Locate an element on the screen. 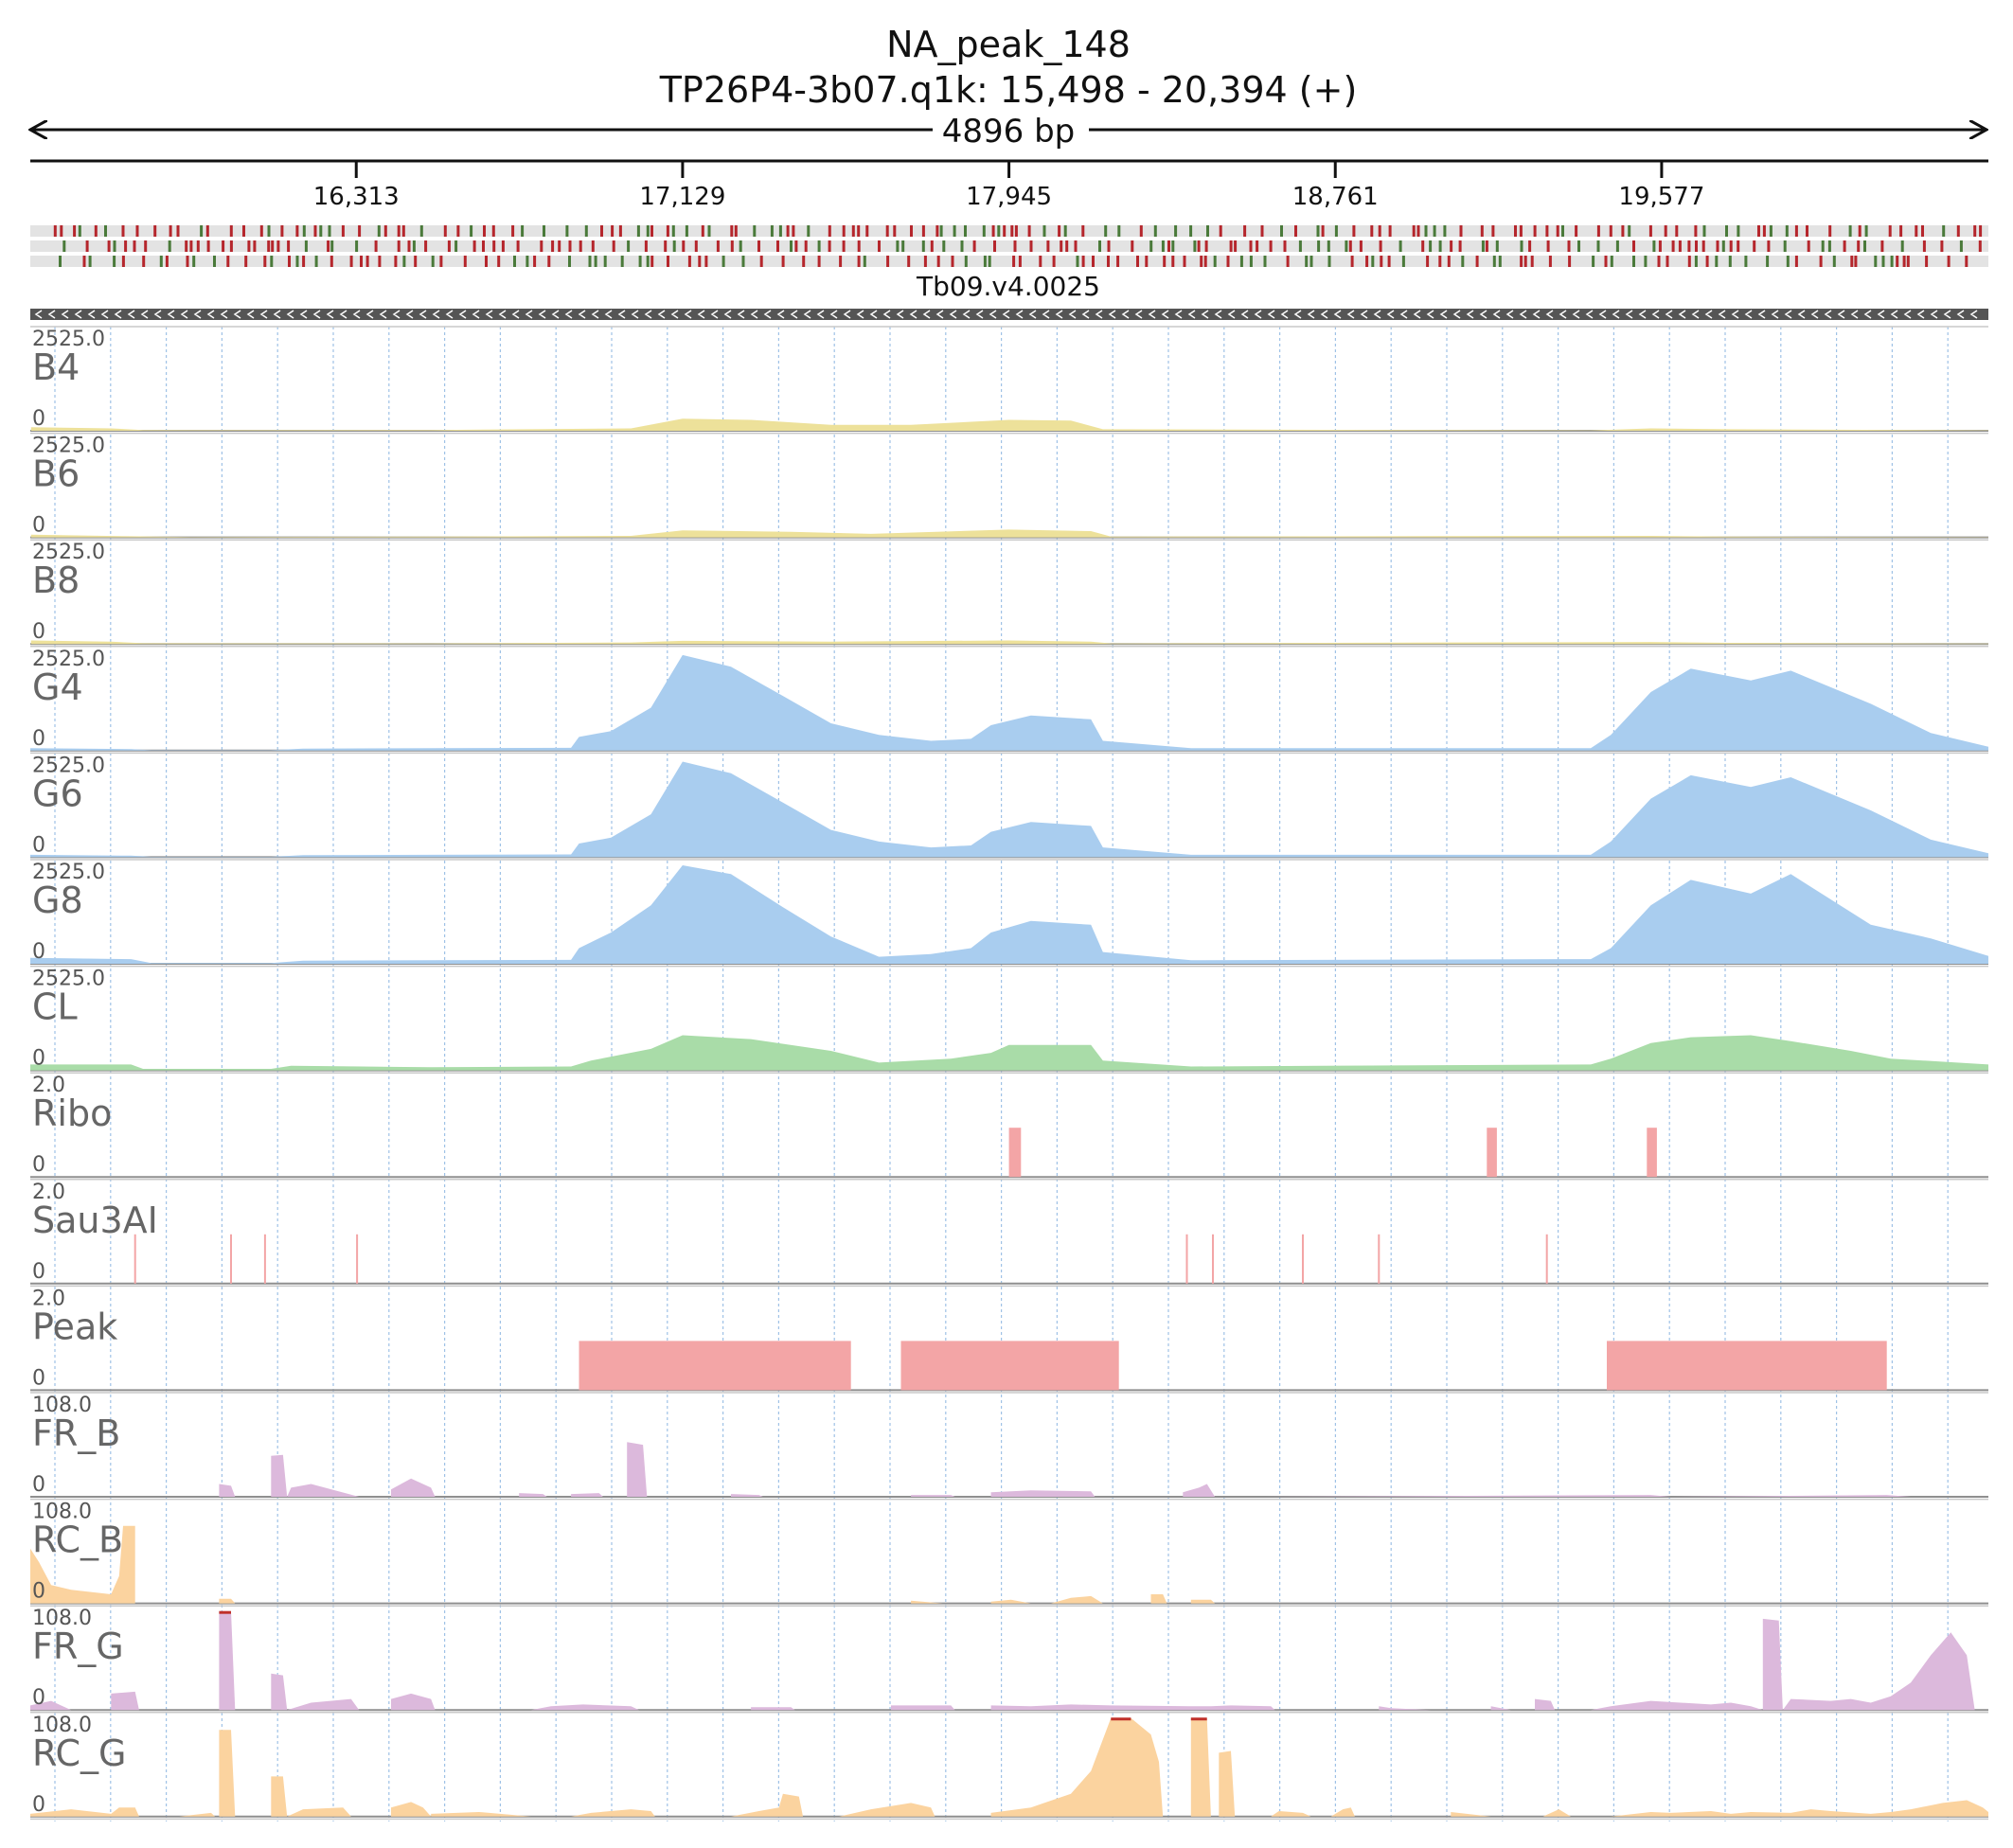 This screenshot has height=1848, width=2013. track-b6: 2525.0B6 0 is located at coordinates (1009, 485).